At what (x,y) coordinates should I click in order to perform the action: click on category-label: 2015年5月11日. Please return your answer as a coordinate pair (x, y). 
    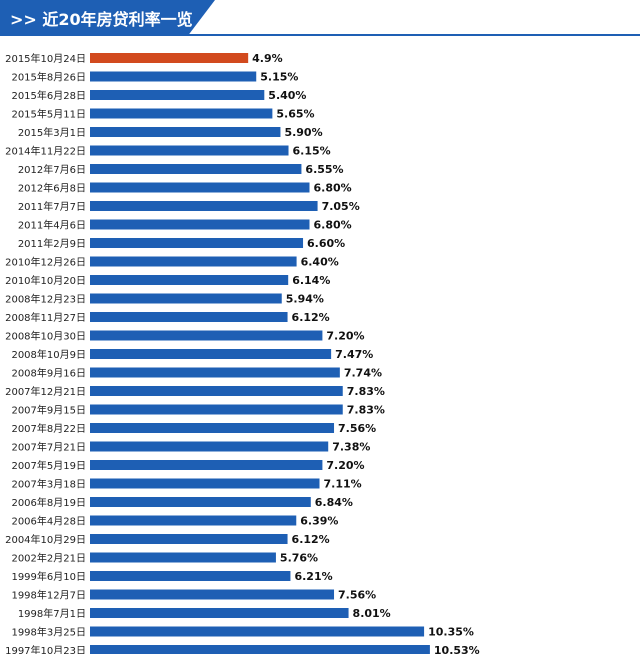
    Looking at the image, I should click on (48, 114).